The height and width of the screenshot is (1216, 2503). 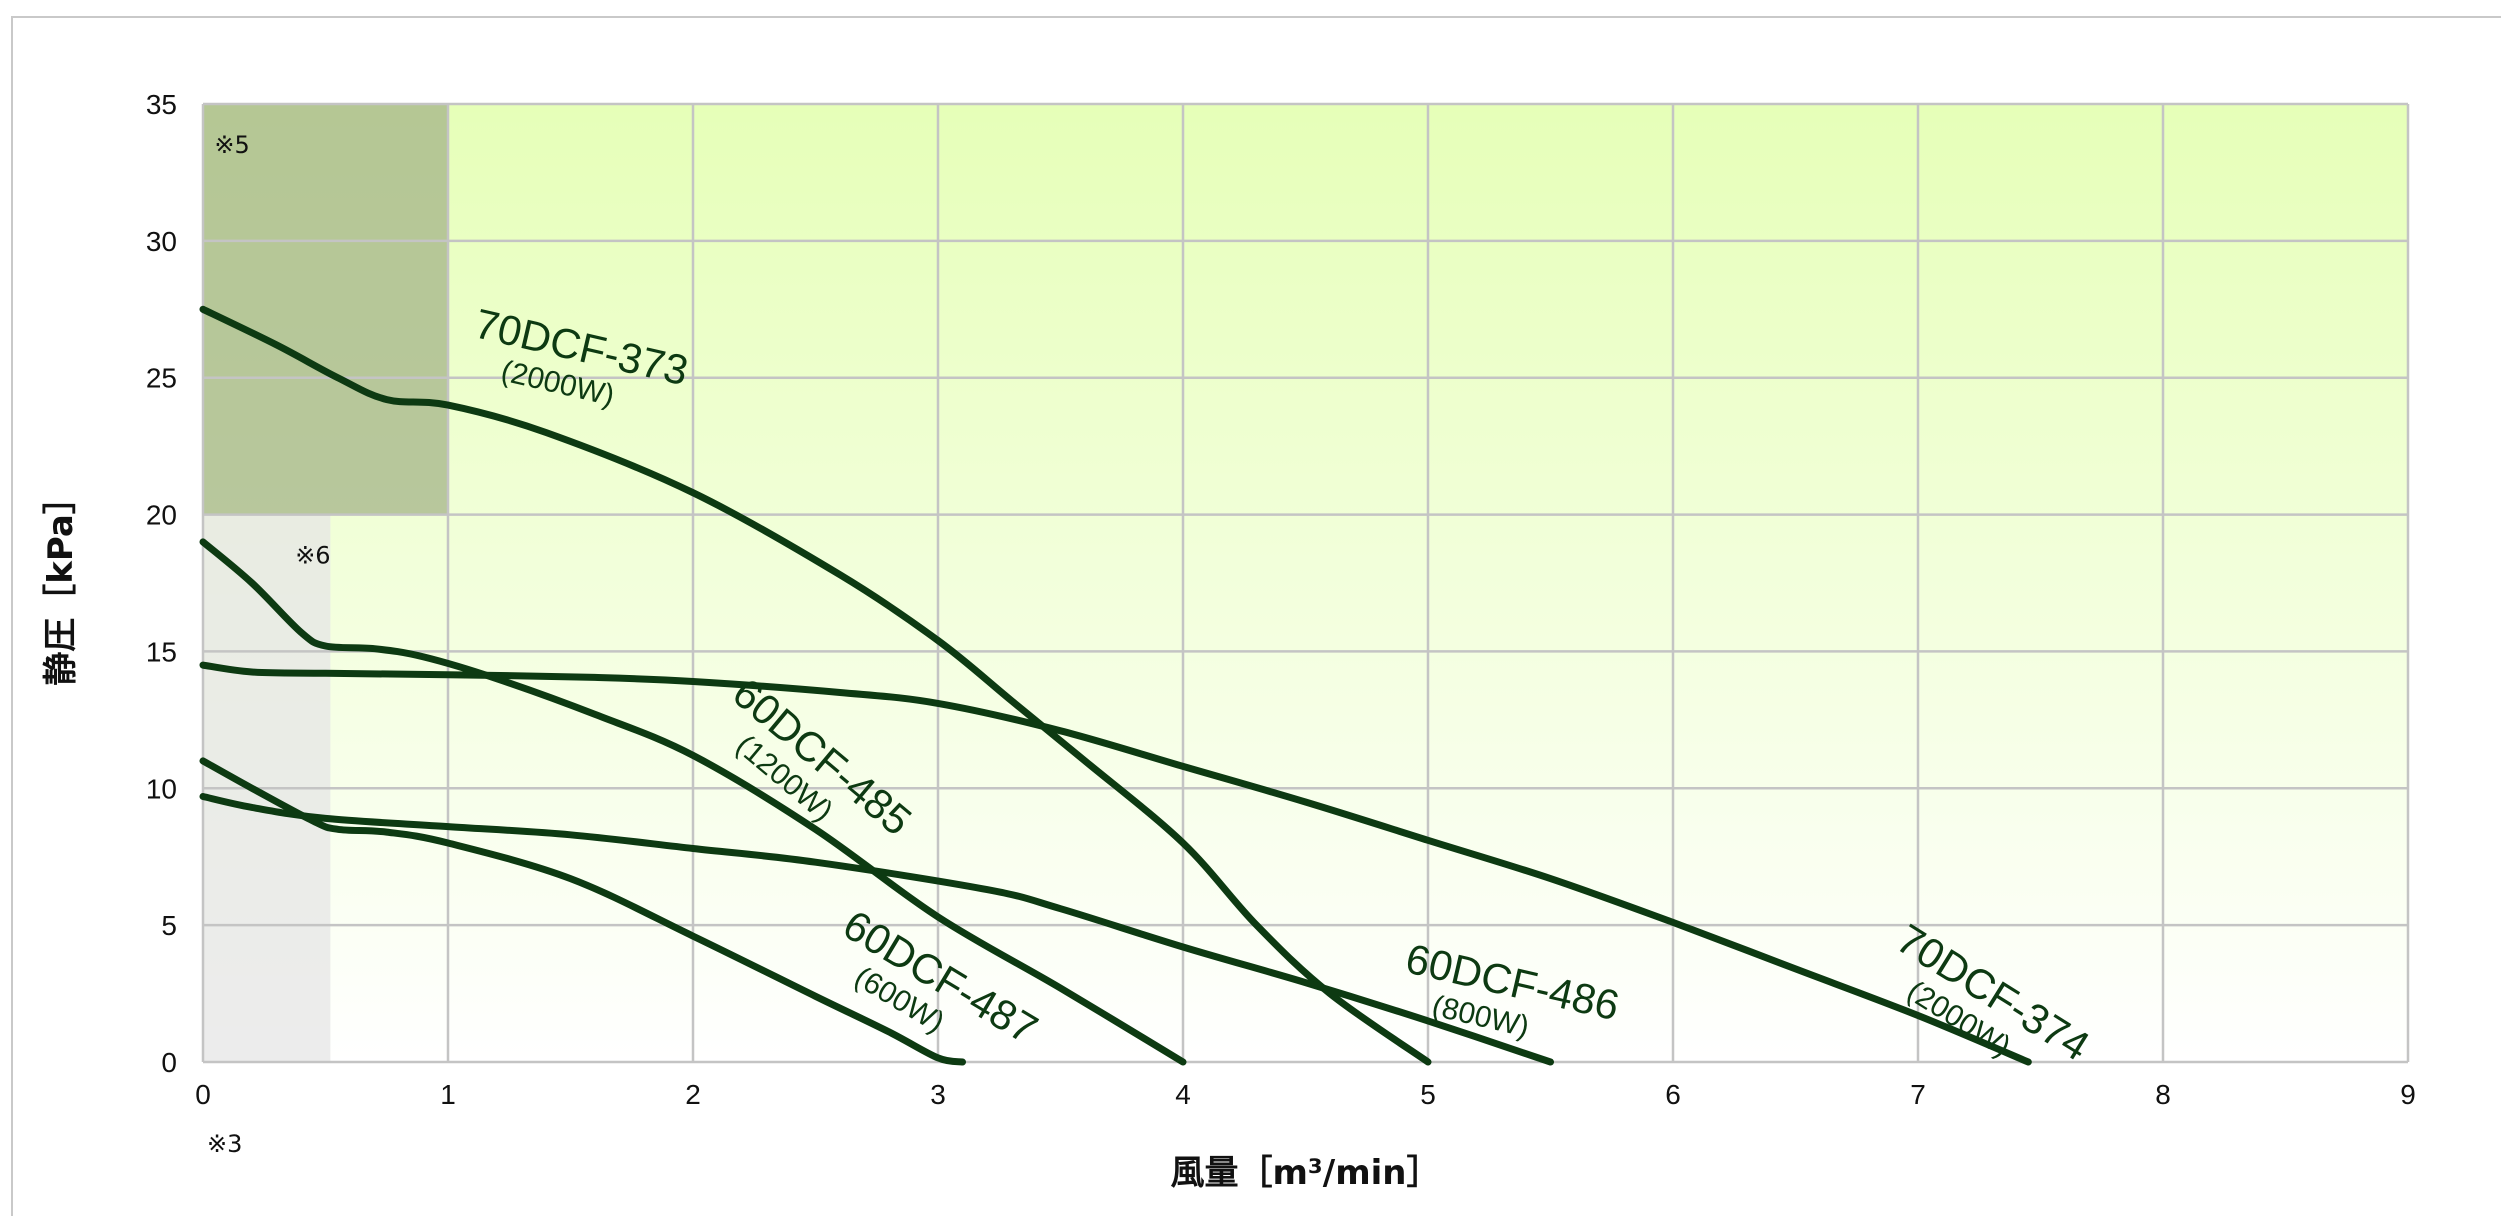 What do you see at coordinates (161, 241) in the screenshot?
I see `y-tick-label: 30` at bounding box center [161, 241].